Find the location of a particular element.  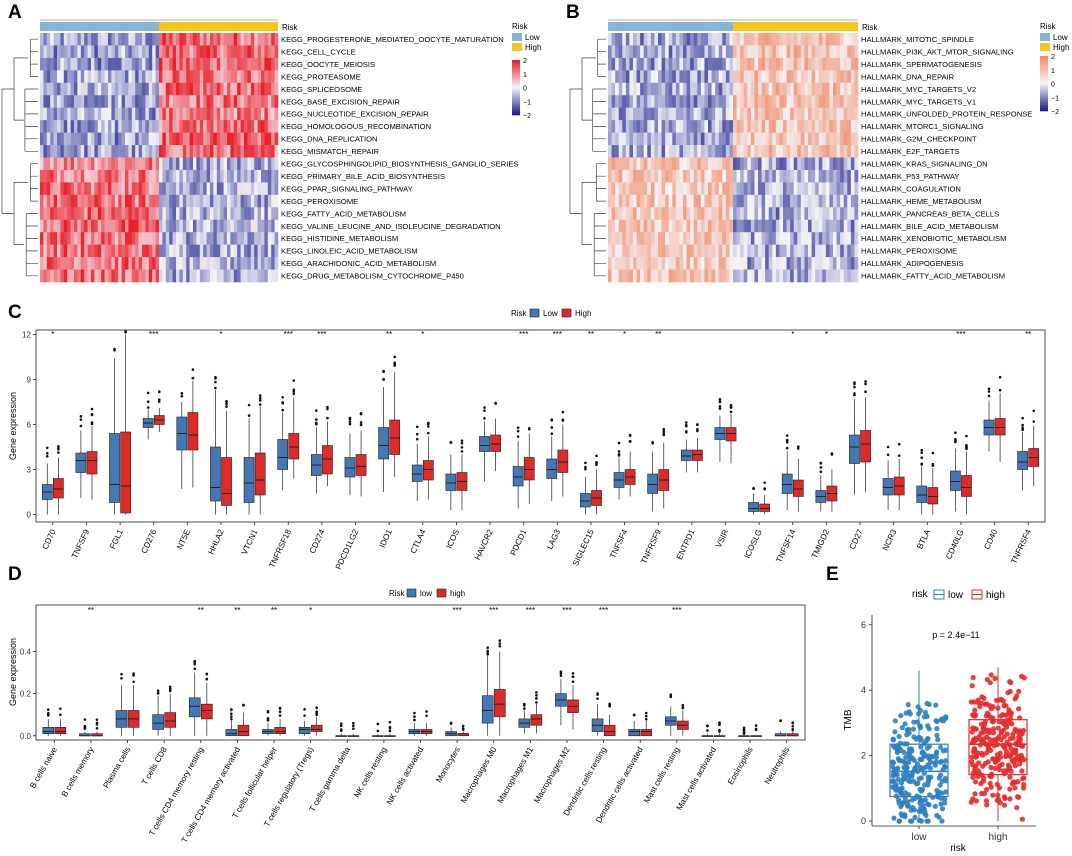

color-scale-tick: 2 is located at coordinates (525, 61).